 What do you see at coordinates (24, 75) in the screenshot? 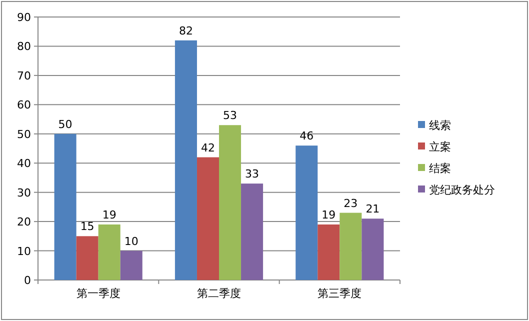
I see `y-tick-label: 70` at bounding box center [24, 75].